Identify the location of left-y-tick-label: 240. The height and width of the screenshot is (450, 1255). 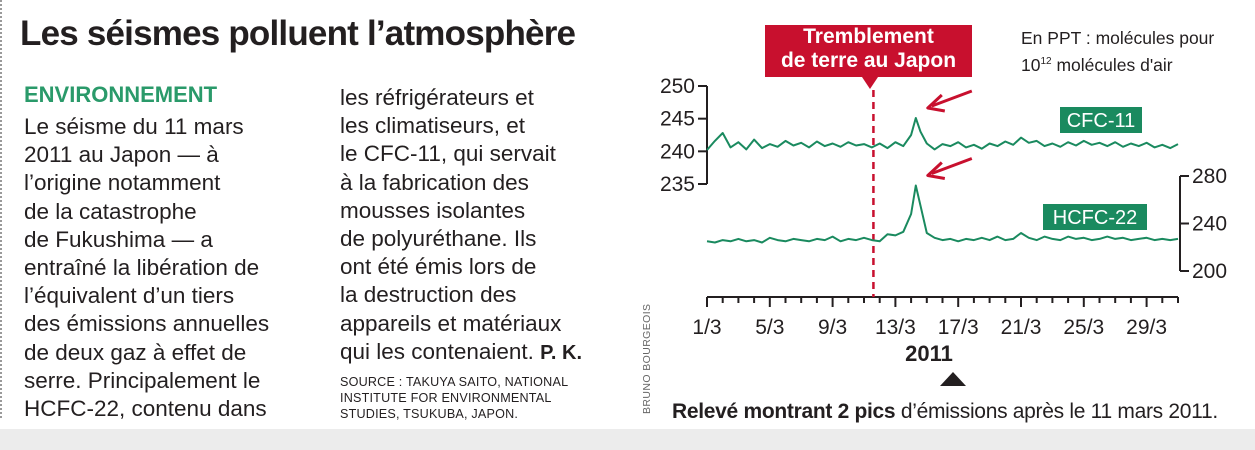
(677, 151).